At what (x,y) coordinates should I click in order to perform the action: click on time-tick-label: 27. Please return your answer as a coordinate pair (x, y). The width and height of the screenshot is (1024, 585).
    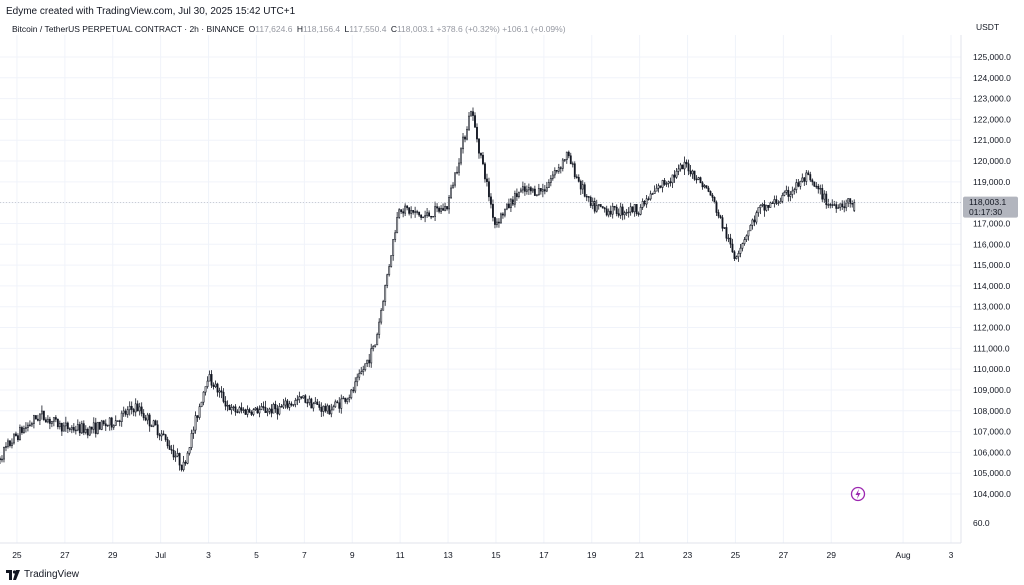
    Looking at the image, I should click on (784, 555).